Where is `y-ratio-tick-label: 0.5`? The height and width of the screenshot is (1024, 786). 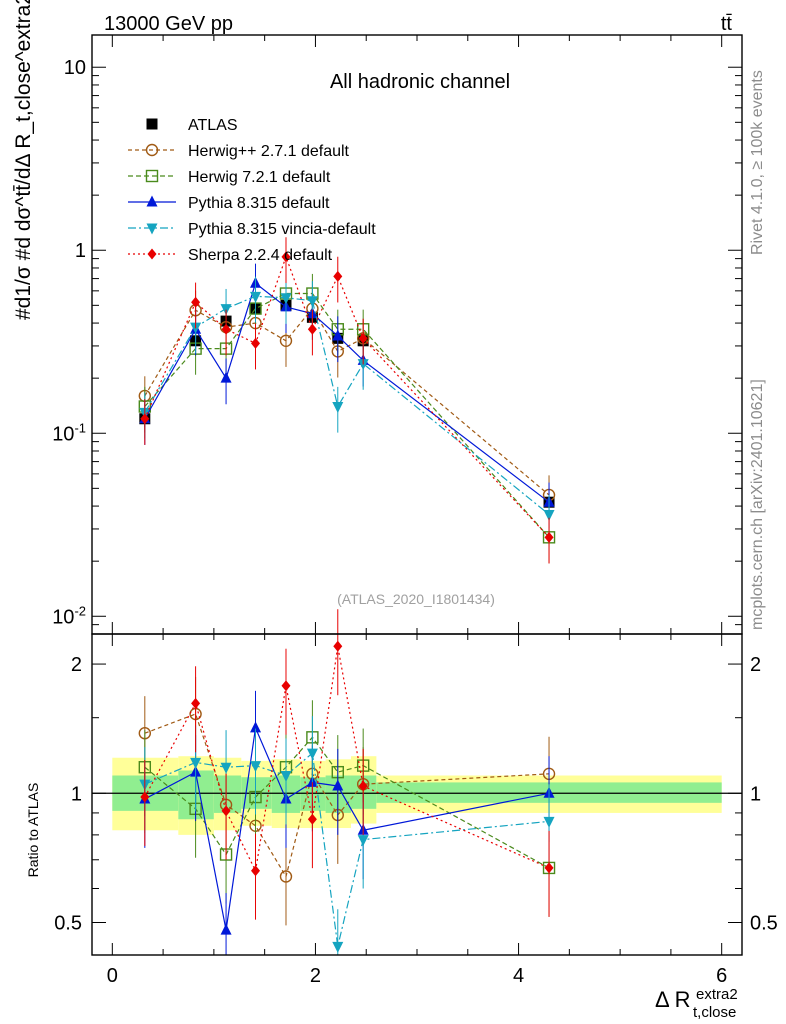 y-ratio-tick-label: 0.5 is located at coordinates (68, 923).